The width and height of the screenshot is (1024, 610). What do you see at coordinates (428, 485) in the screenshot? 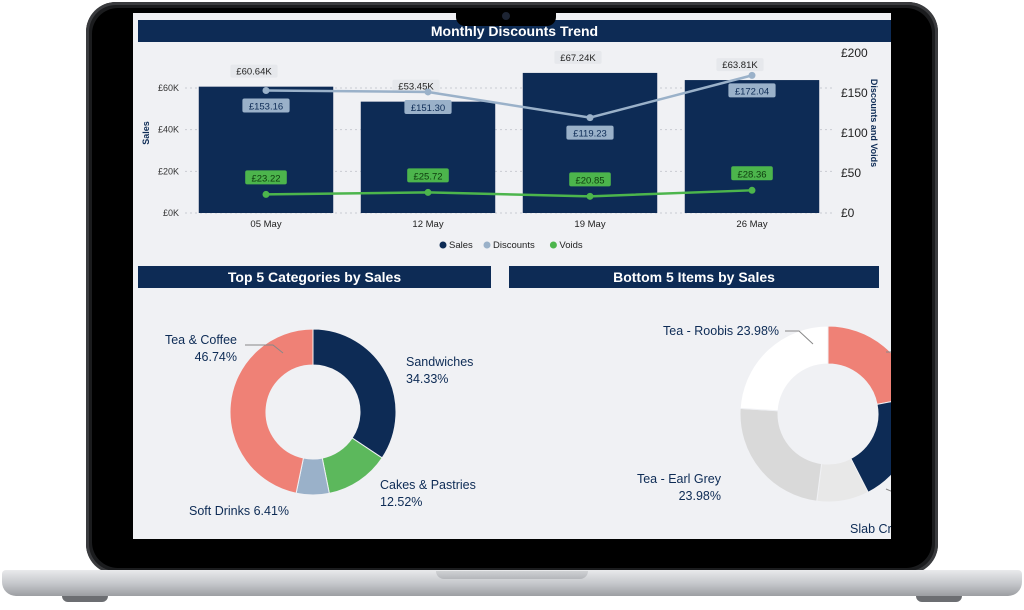
I see `slice-name-label: Cakes & Pastries` at bounding box center [428, 485].